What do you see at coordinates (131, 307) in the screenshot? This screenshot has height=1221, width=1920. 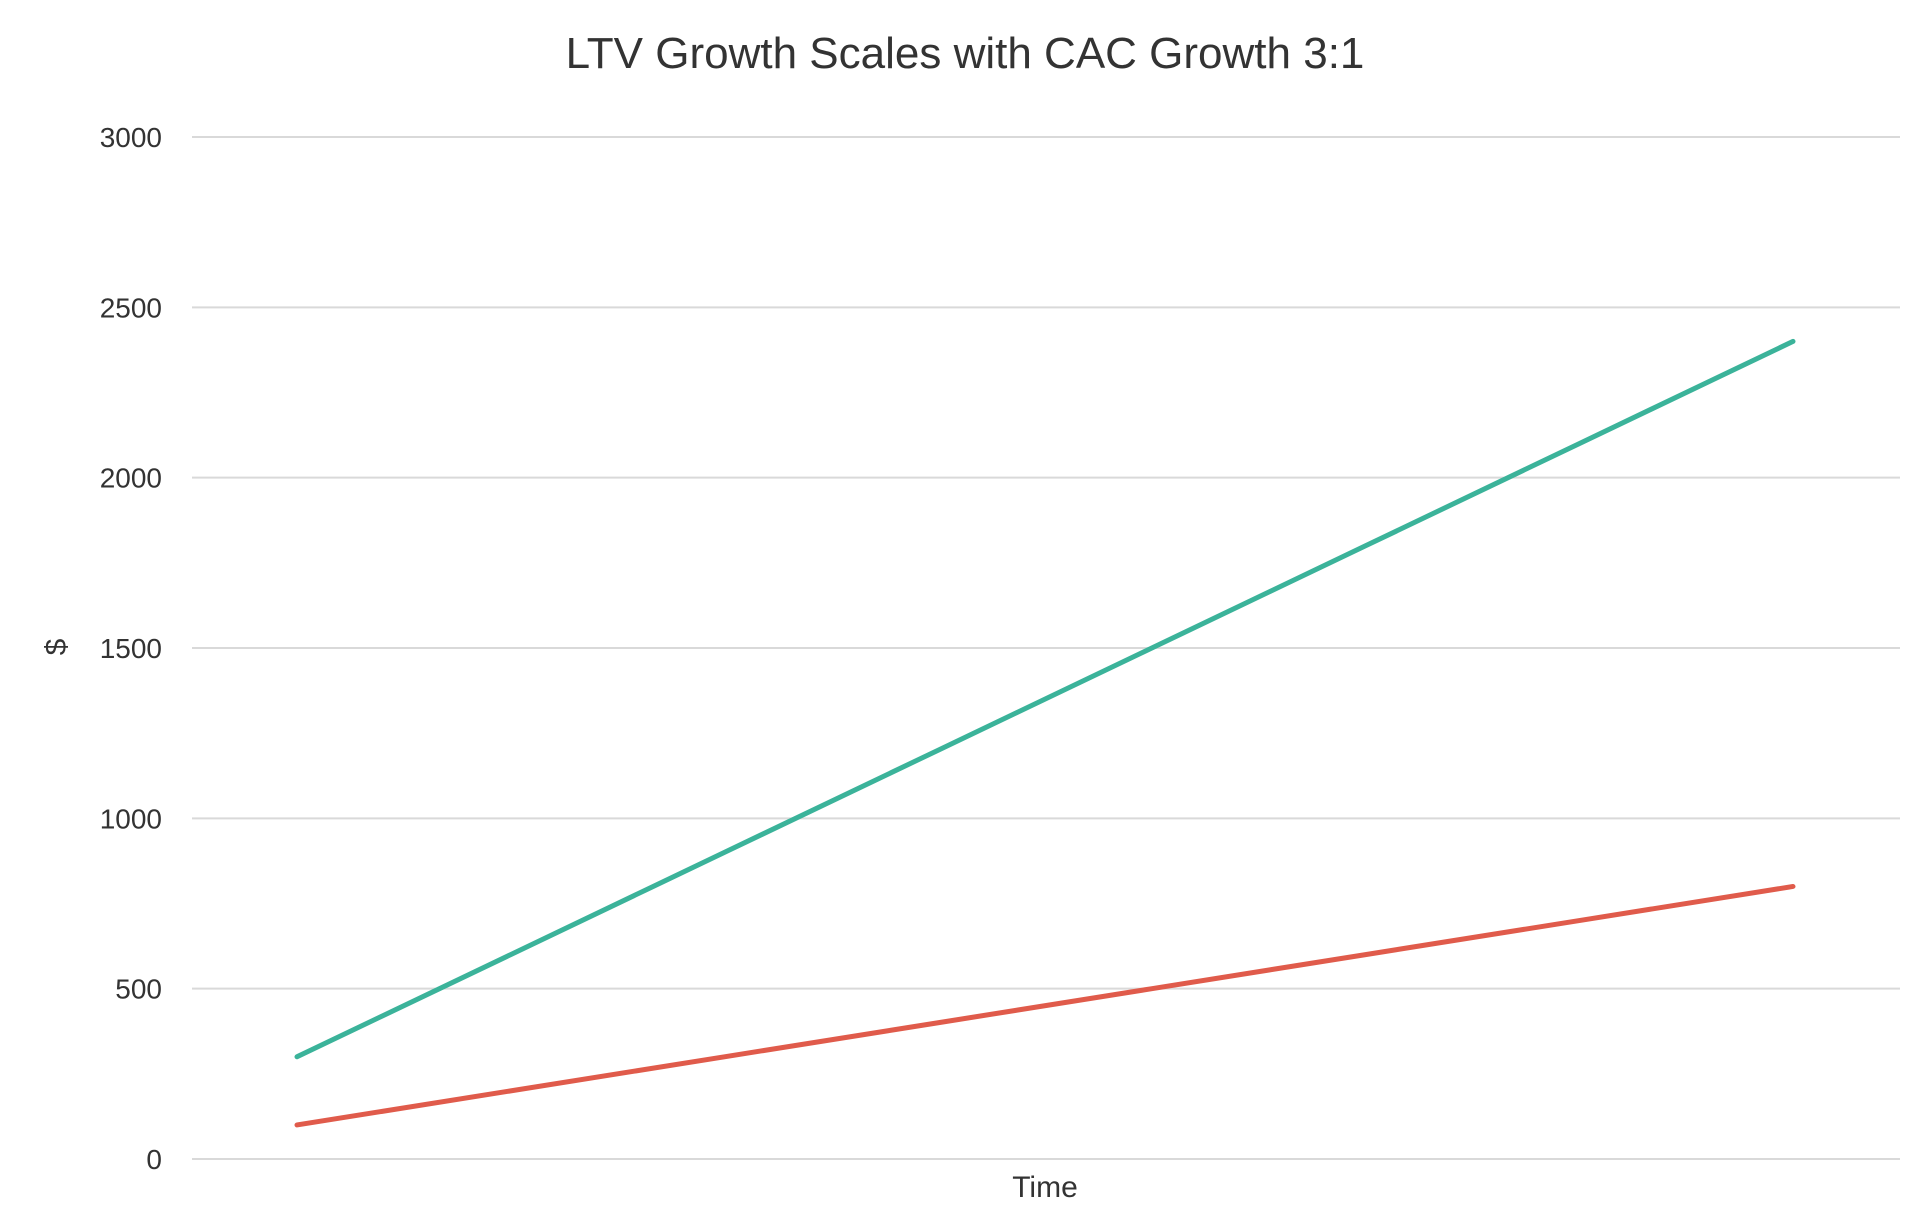 I see `y-tick-label: 2500` at bounding box center [131, 307].